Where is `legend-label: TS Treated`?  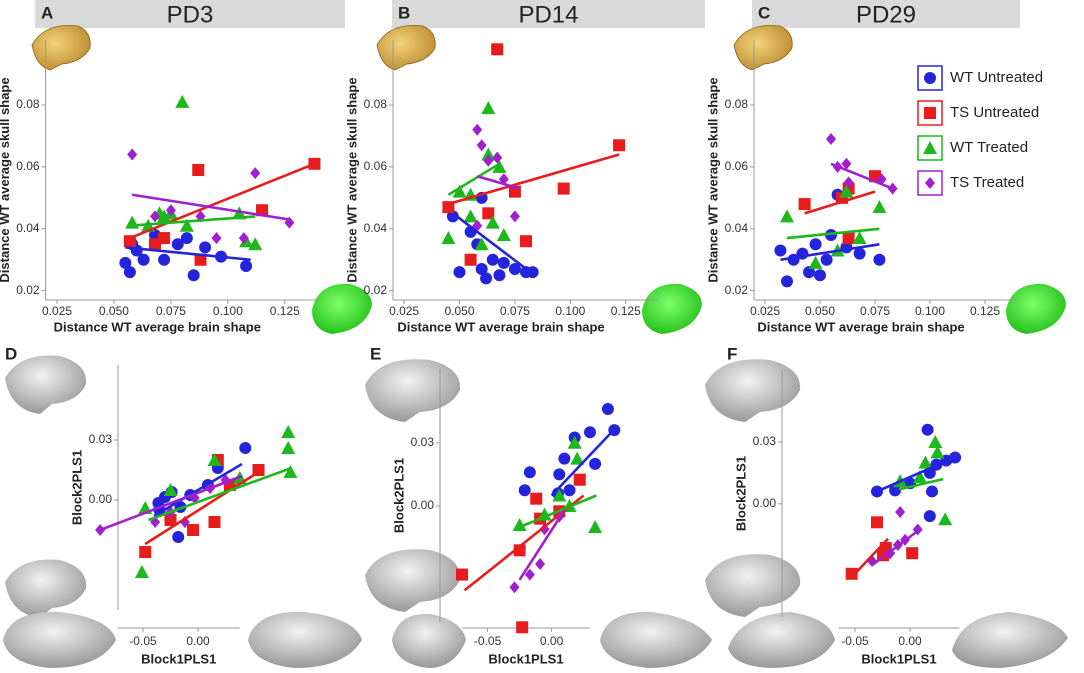
legend-label: TS Treated is located at coordinates (987, 182).